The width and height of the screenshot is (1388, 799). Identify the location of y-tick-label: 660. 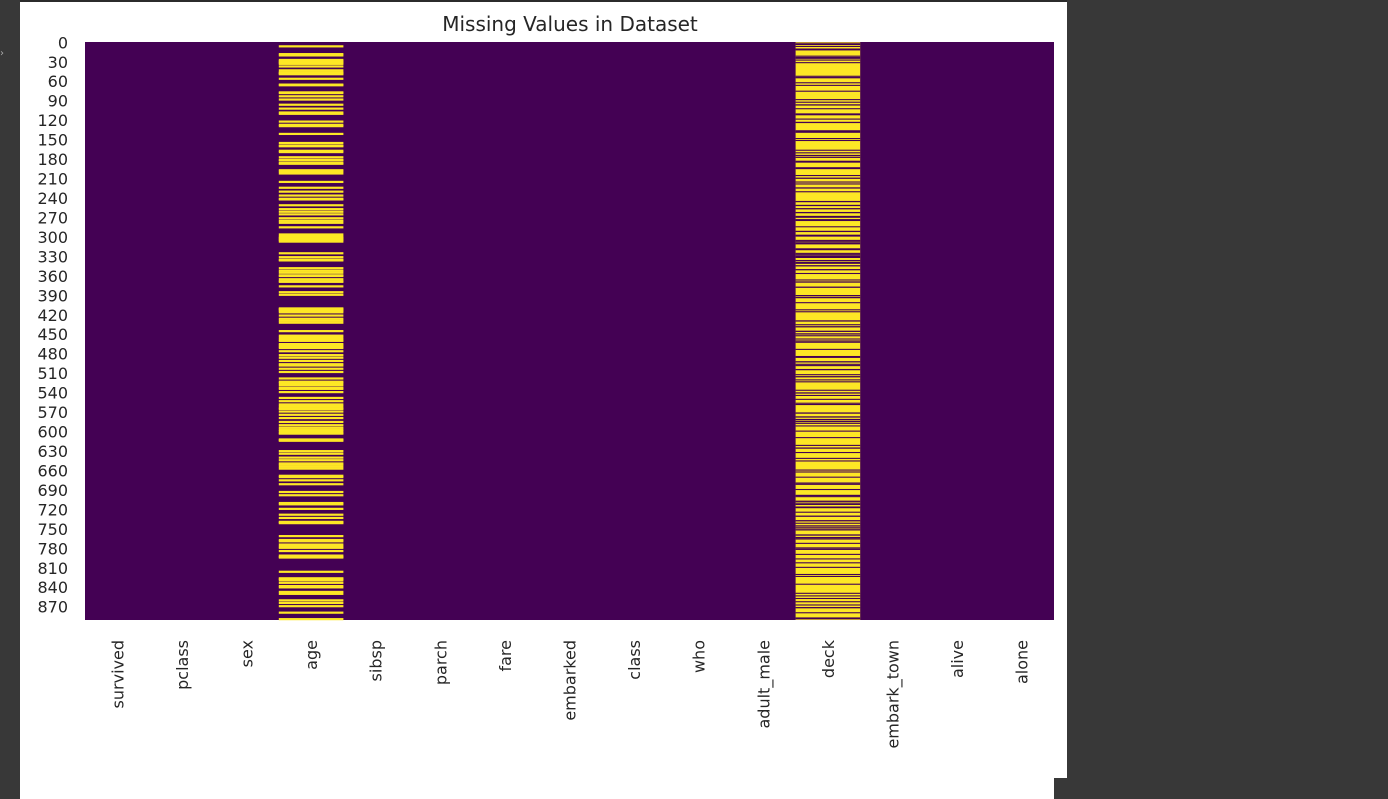
(52, 470).